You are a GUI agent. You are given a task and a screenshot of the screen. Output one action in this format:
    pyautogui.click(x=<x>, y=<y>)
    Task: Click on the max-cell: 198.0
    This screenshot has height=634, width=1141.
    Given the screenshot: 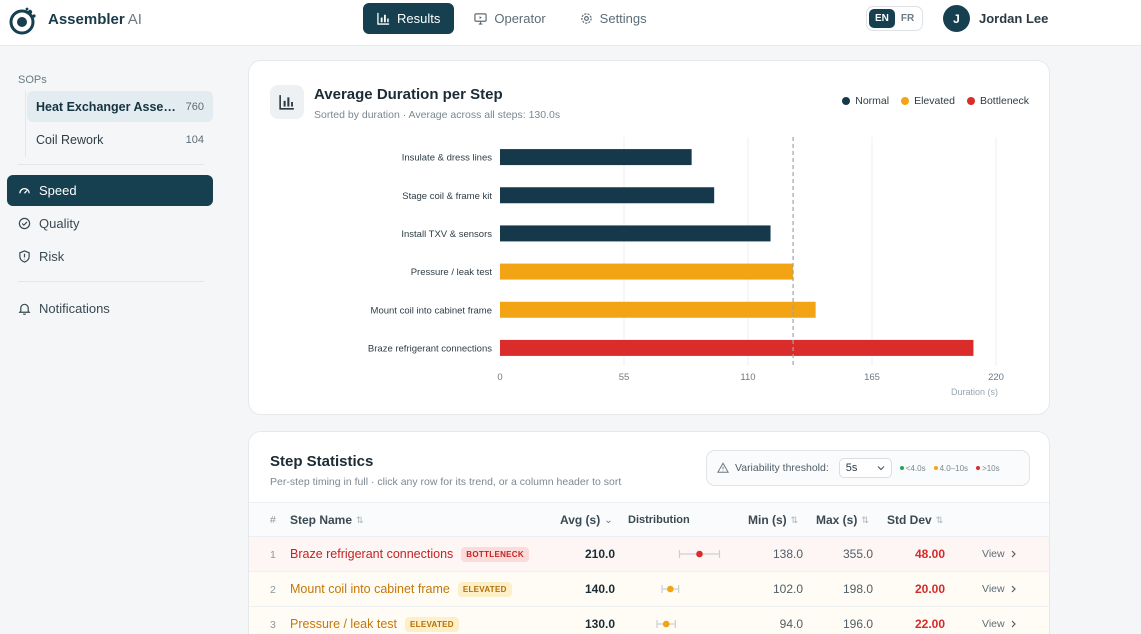 What is the action you would take?
    pyautogui.click(x=857, y=589)
    